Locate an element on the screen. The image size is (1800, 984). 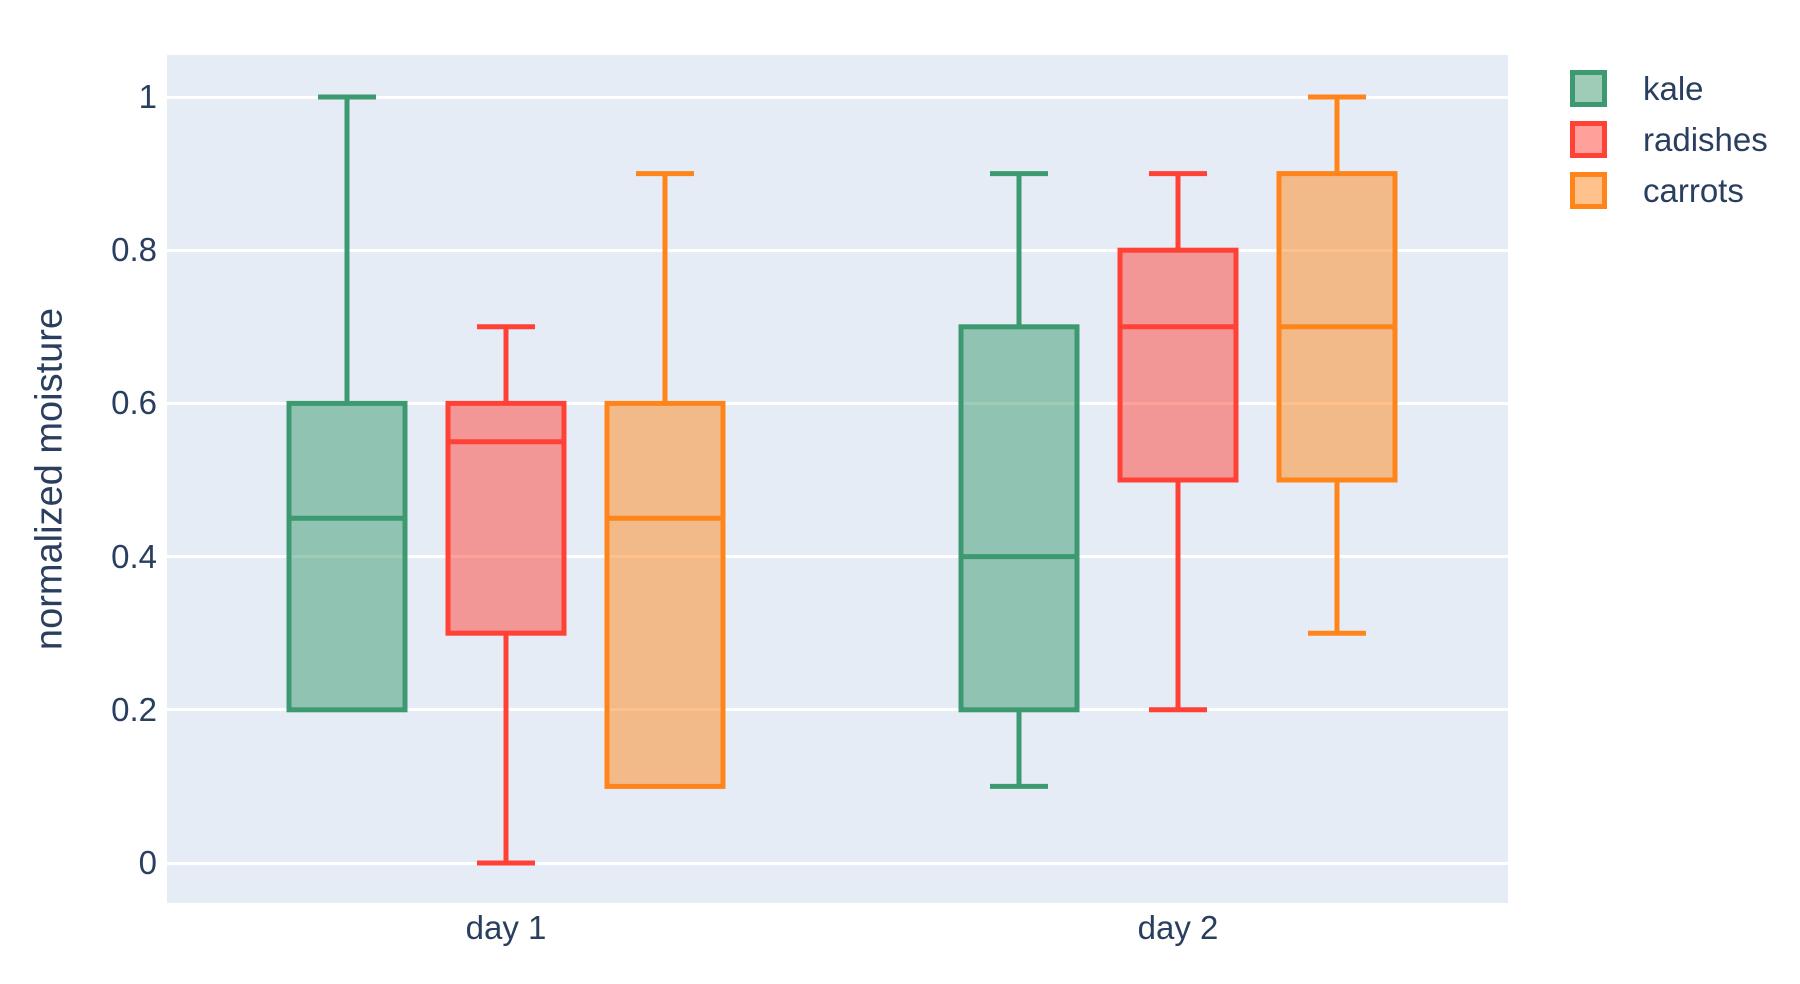
gridline-y-0.8 is located at coordinates (837, 250).